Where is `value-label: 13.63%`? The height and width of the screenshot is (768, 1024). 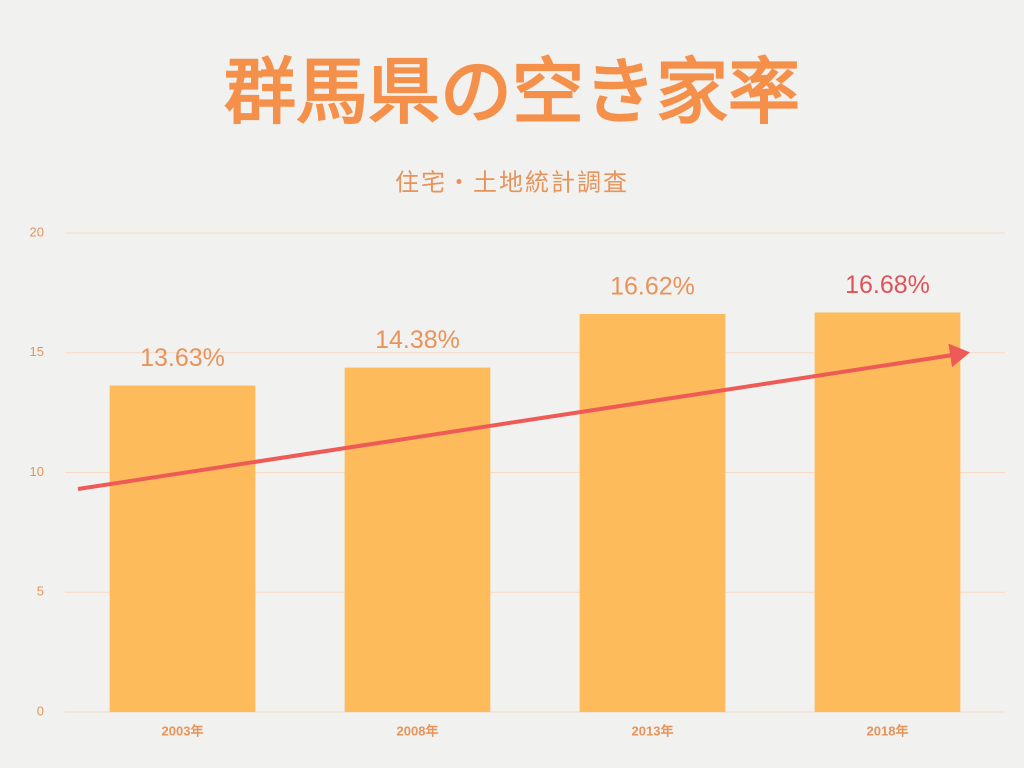
value-label: 13.63% is located at coordinates (182, 358).